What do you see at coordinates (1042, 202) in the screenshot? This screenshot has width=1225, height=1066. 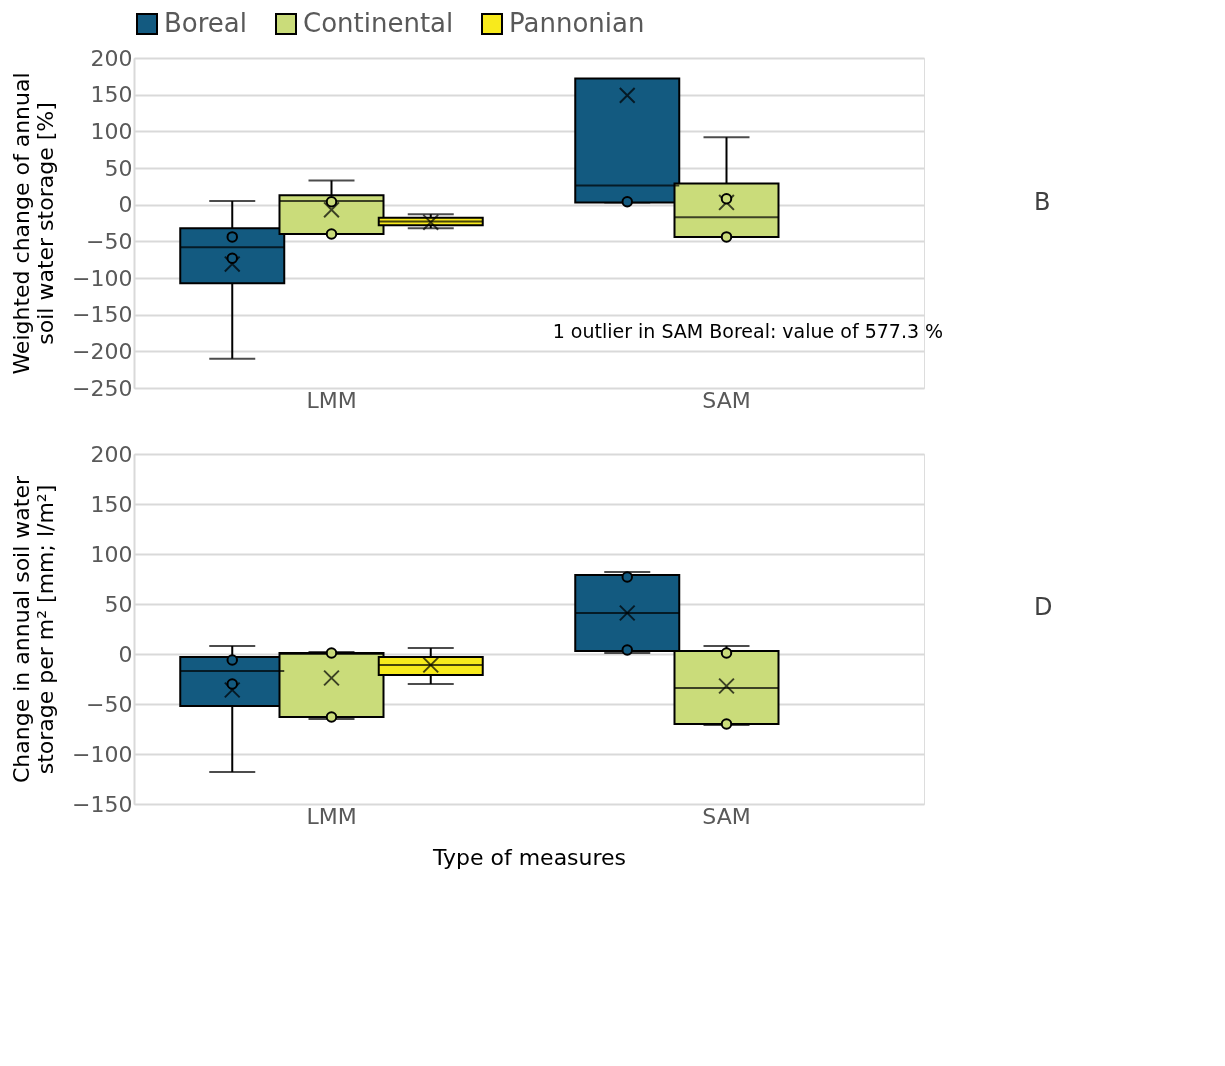 I see `text: B` at bounding box center [1042, 202].